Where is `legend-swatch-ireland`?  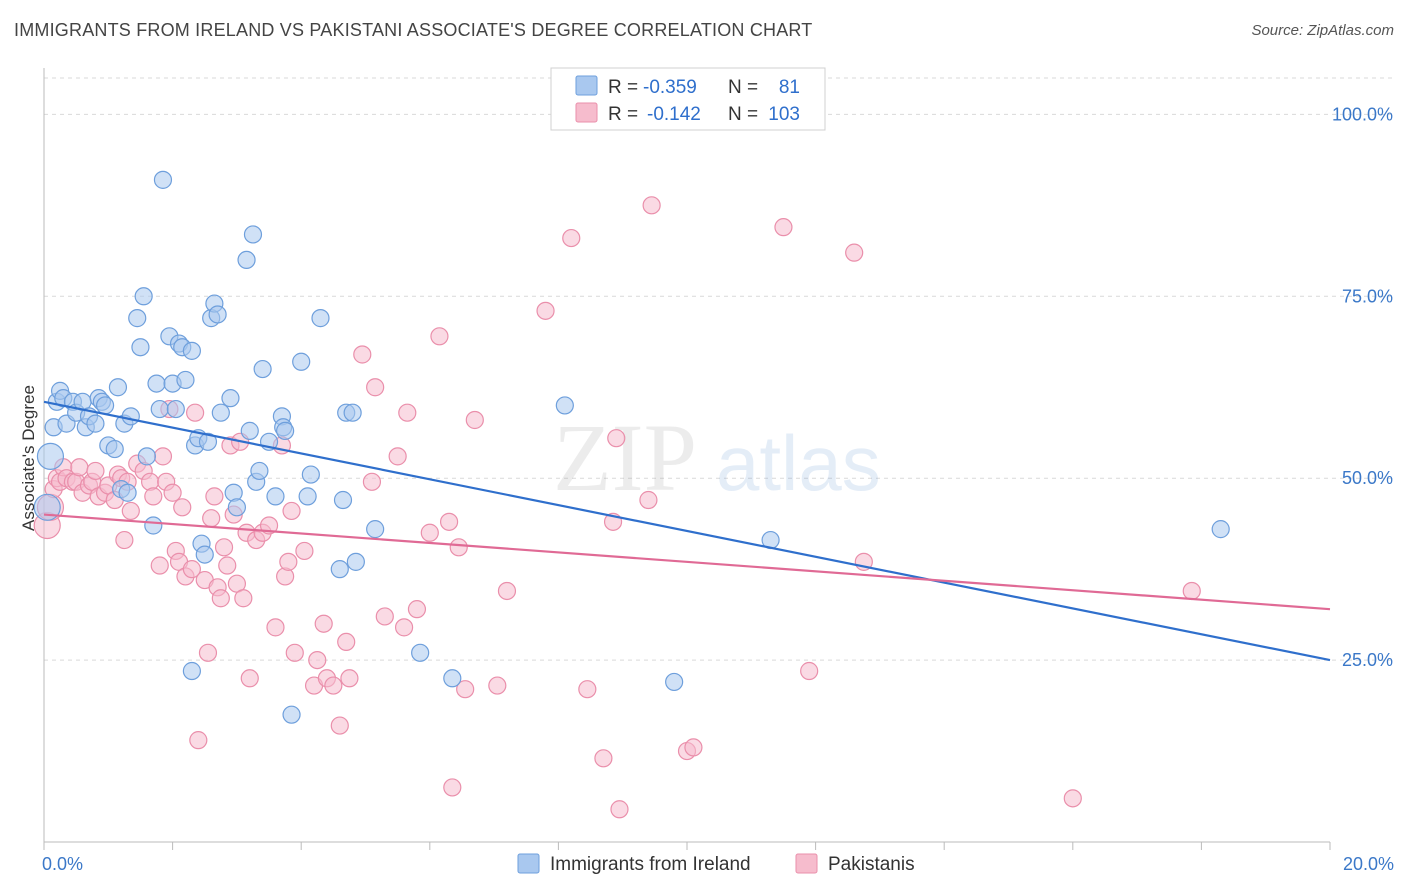 legend-swatch-ireland is located at coordinates (586, 85).